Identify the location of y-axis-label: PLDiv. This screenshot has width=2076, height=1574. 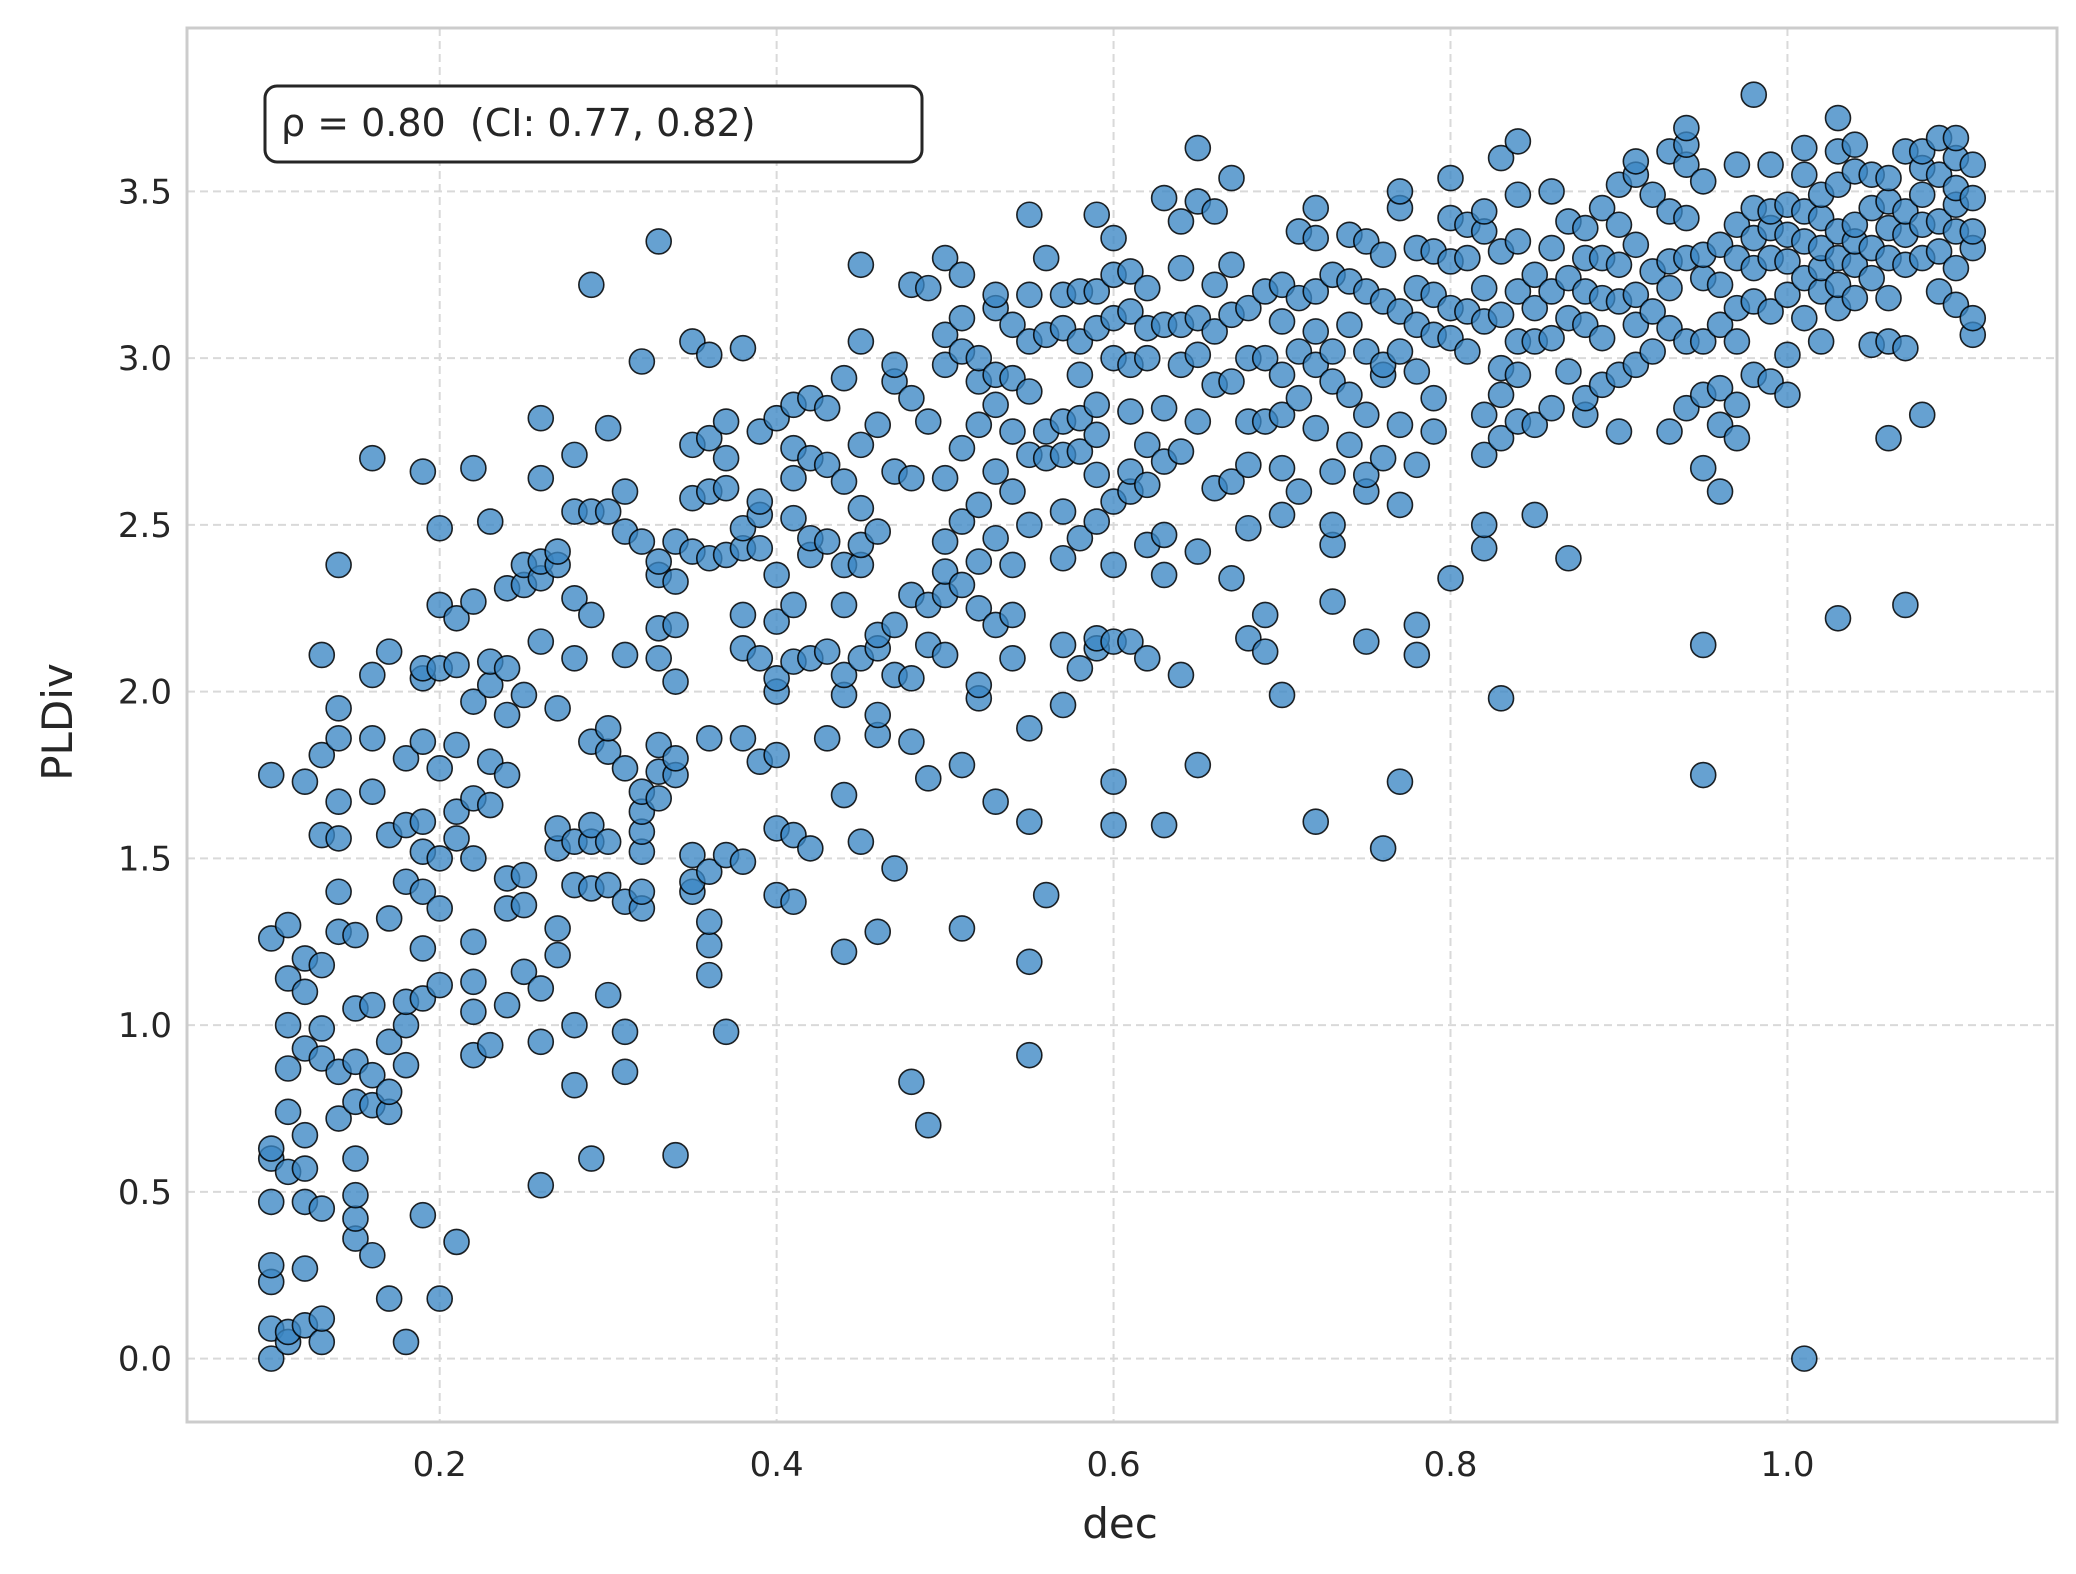
(57, 722).